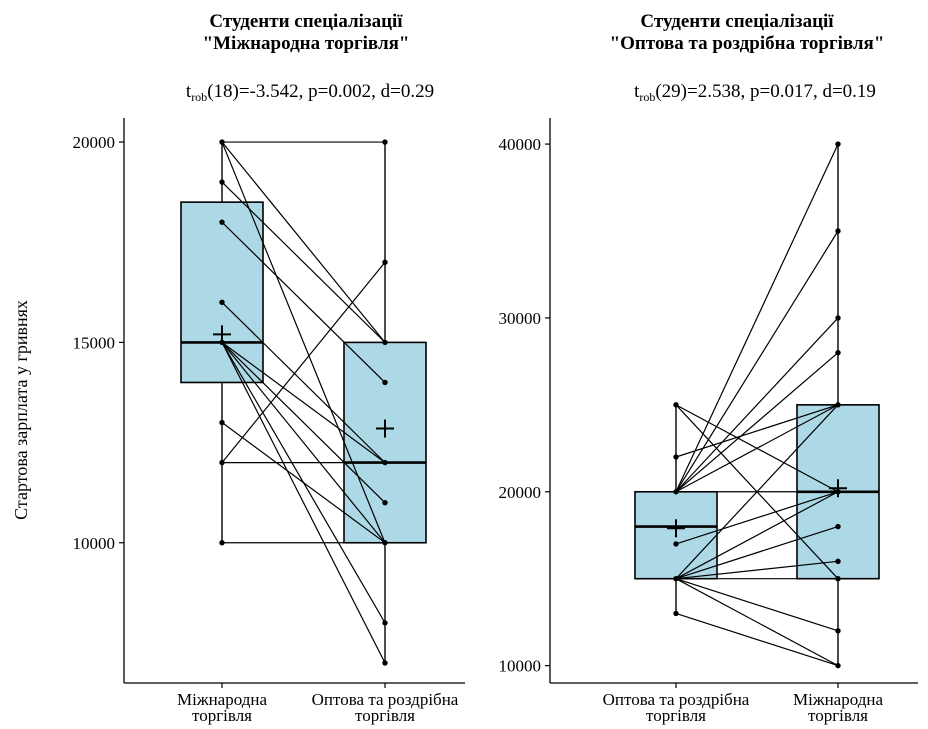 This screenshot has width=928, height=729. Describe the element at coordinates (306, 43) in the screenshot. I see `panel-1-title-line-2: "Міжнародна торгівля"` at that location.